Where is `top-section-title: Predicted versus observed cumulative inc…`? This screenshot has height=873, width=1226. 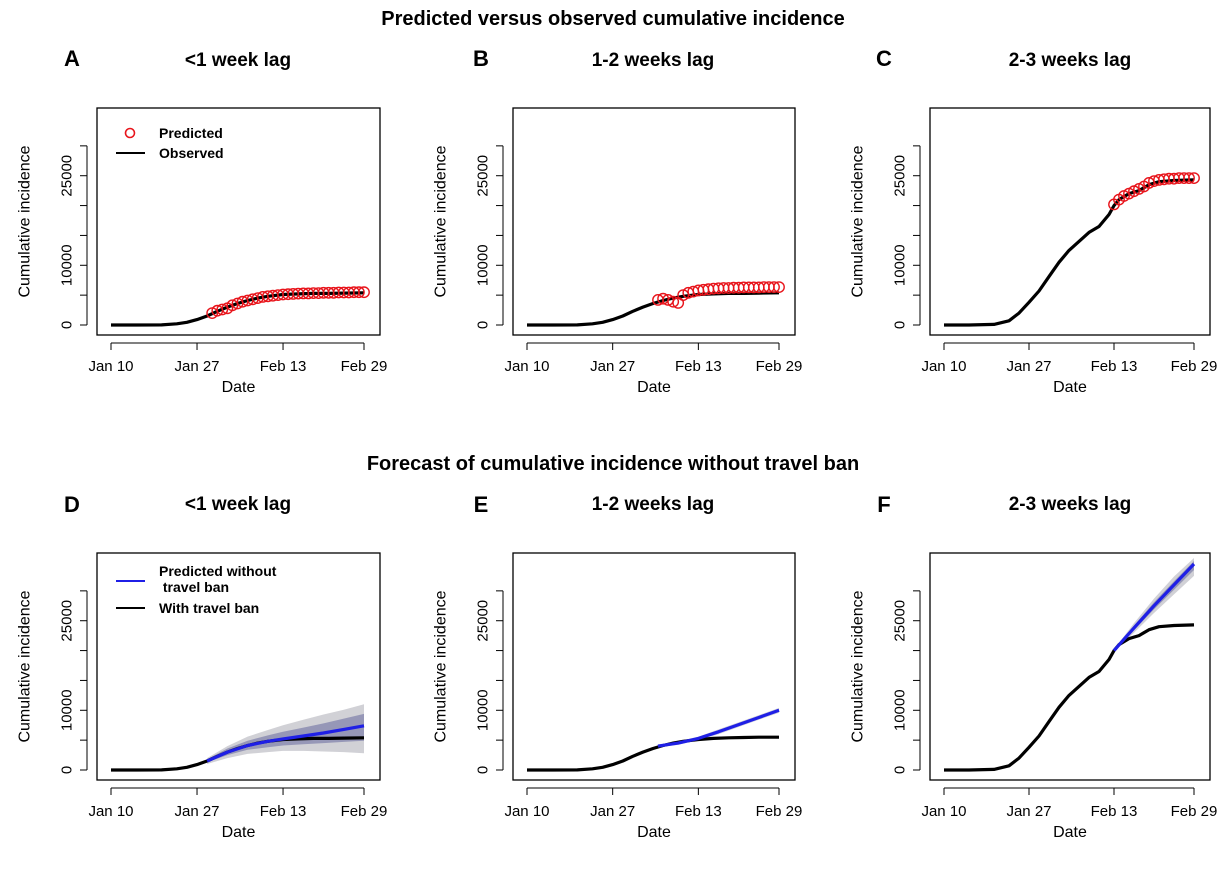
top-section-title: Predicted versus observed cumulative inc… is located at coordinates (613, 19).